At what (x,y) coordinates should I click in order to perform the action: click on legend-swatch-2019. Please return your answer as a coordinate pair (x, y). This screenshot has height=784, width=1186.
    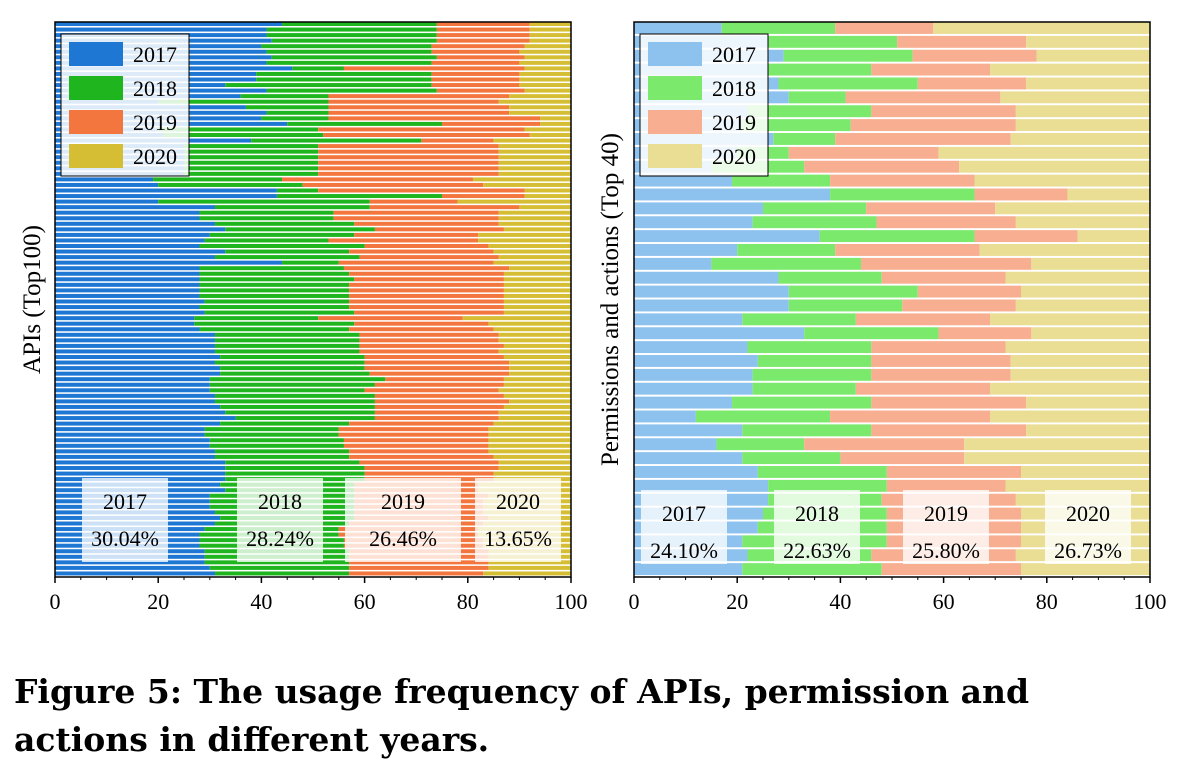
    Looking at the image, I should click on (675, 122).